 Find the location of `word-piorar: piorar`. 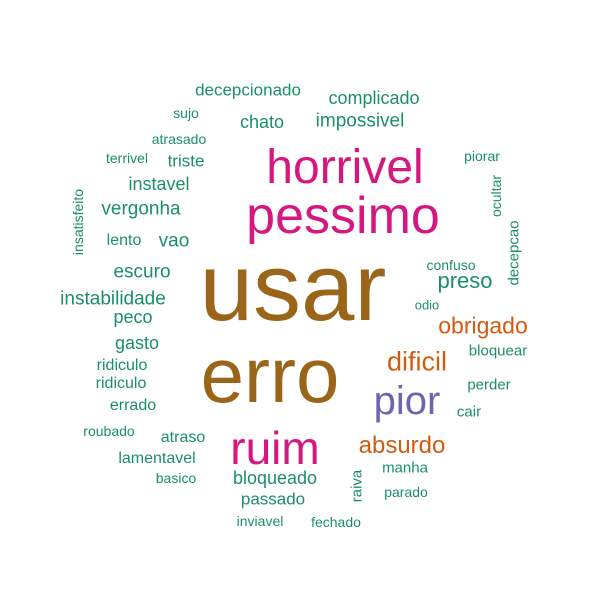

word-piorar: piorar is located at coordinates (482, 156).